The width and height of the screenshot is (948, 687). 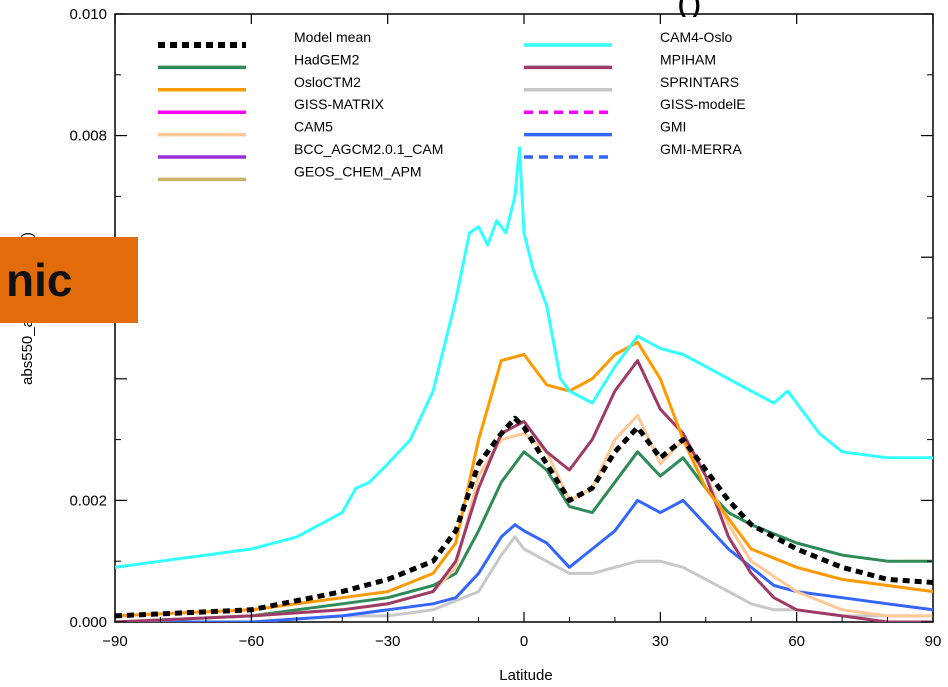 I want to click on legend-item: GMI-MERRA, so click(x=633, y=150).